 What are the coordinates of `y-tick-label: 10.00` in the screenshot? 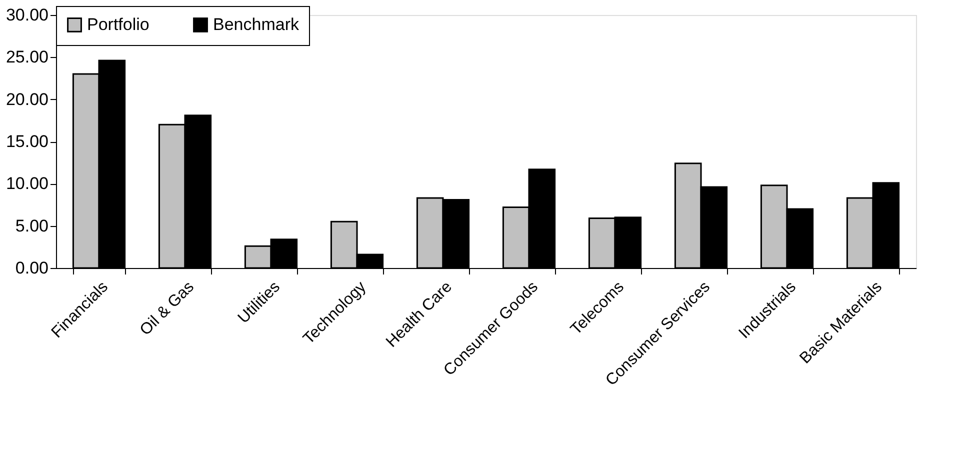 It's located at (27, 184).